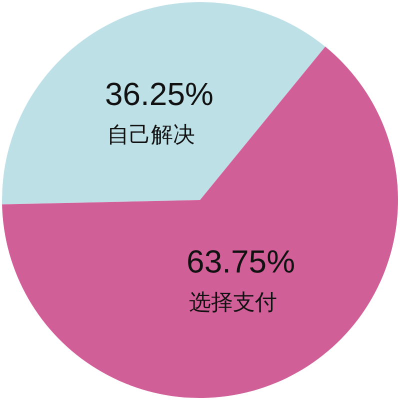  I want to click on data-label: 63.75%, so click(241, 261).